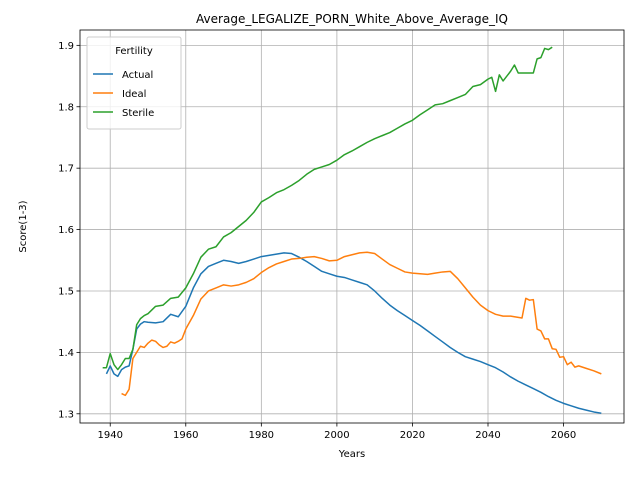 This screenshot has height=480, width=640. Describe the element at coordinates (563, 435) in the screenshot. I see `x-tick-label: 2060` at that location.